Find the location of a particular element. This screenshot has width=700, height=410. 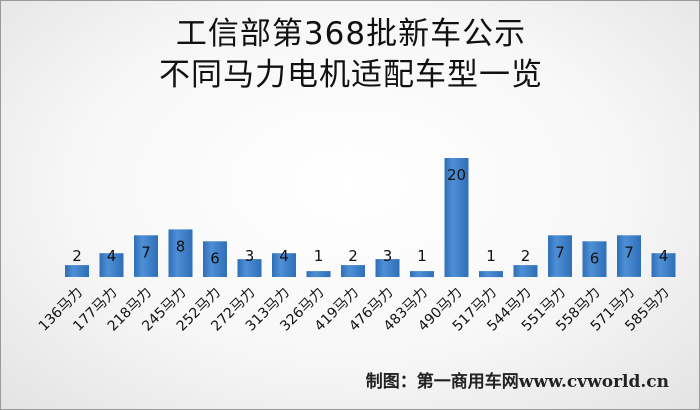

data-label-517马力: 1 is located at coordinates (491, 256).